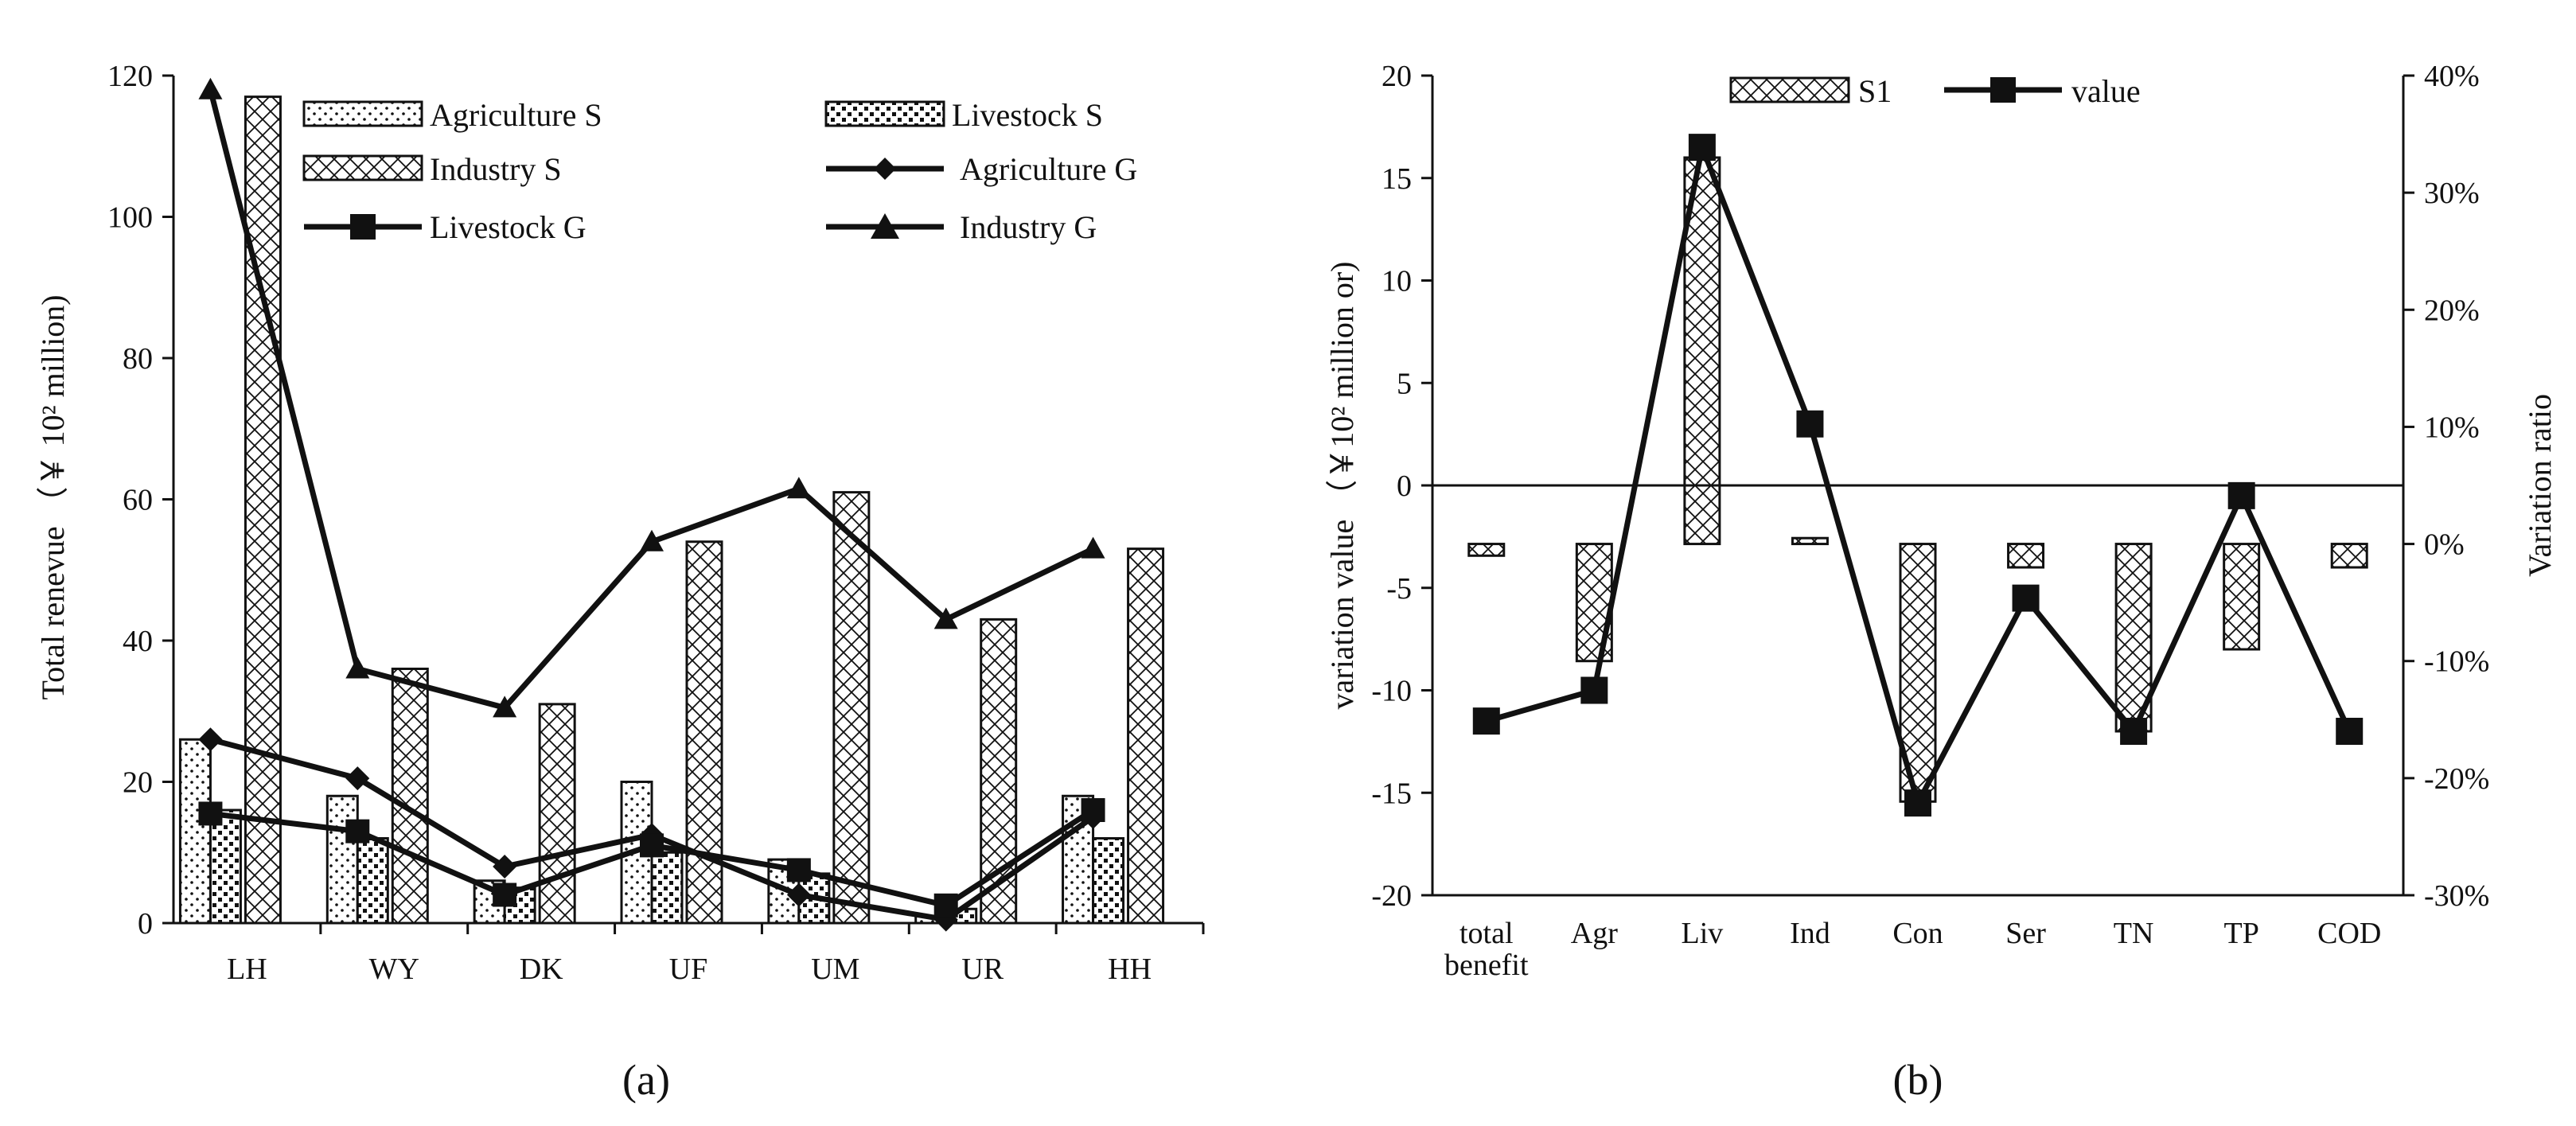 This screenshot has height=1126, width=2576. What do you see at coordinates (2456, 896) in the screenshot?
I see `chart-b-y2-tick-label: -30%` at bounding box center [2456, 896].